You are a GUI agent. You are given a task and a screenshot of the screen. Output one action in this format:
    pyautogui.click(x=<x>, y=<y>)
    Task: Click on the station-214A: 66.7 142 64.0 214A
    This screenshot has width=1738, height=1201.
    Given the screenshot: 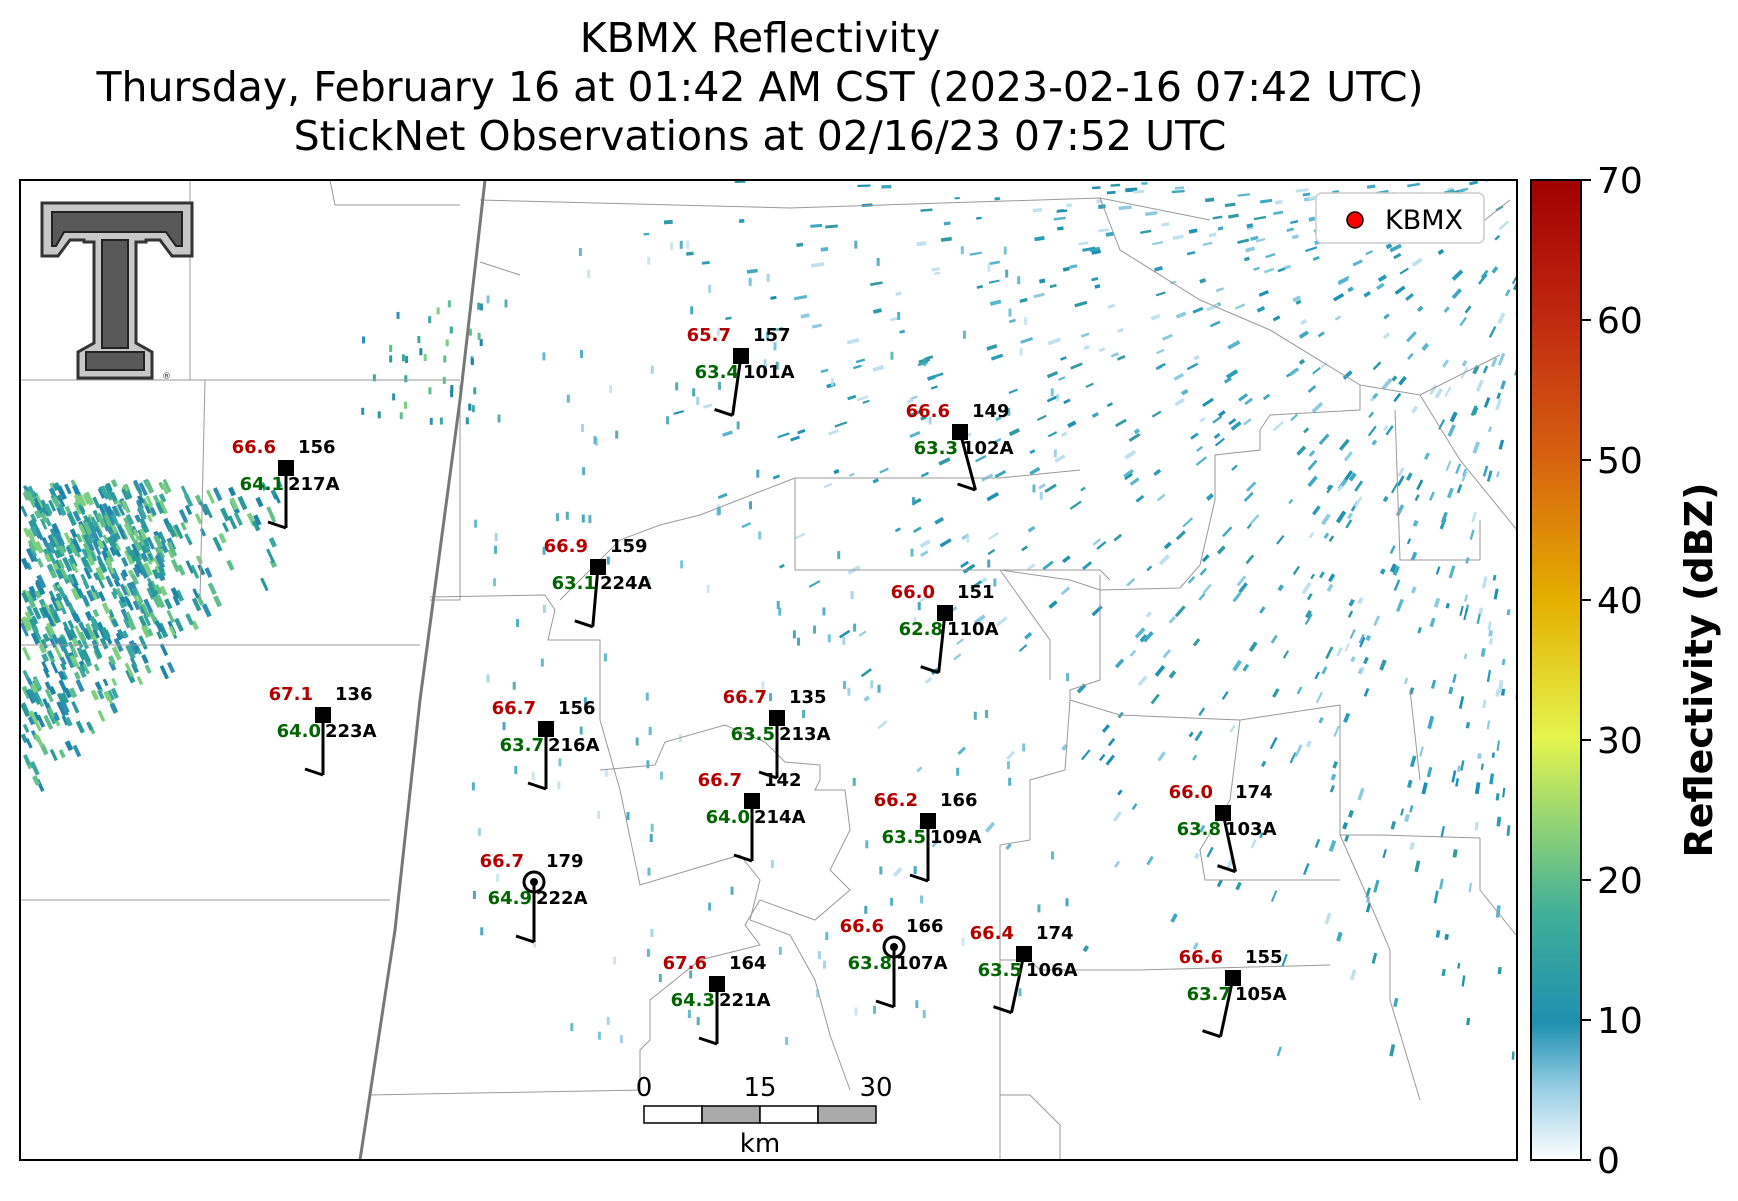 What is the action you would take?
    pyautogui.click(x=752, y=816)
    